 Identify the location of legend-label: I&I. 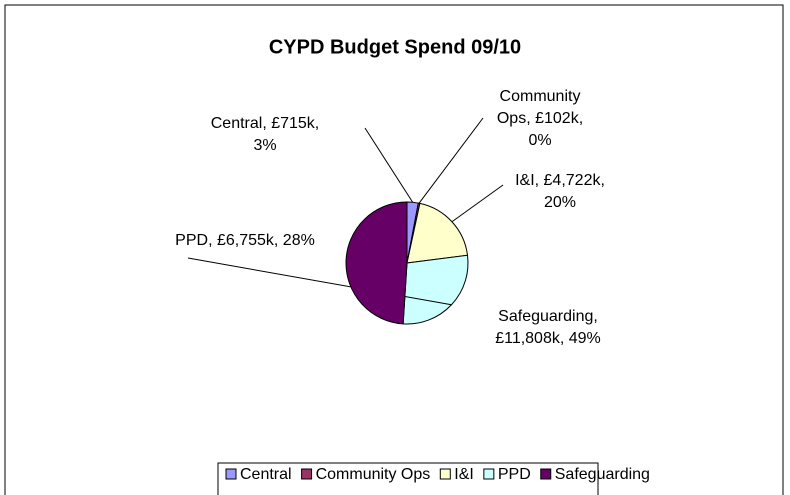
(464, 474).